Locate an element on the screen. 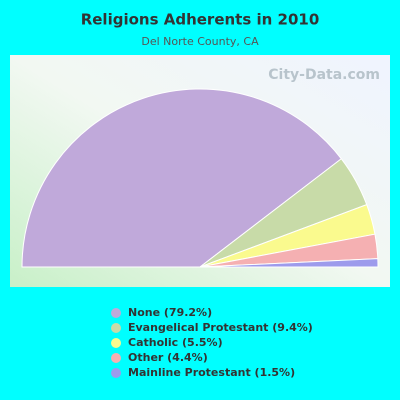 This screenshot has width=400, height=400. legend-label: Other (4.4%) is located at coordinates (168, 357).